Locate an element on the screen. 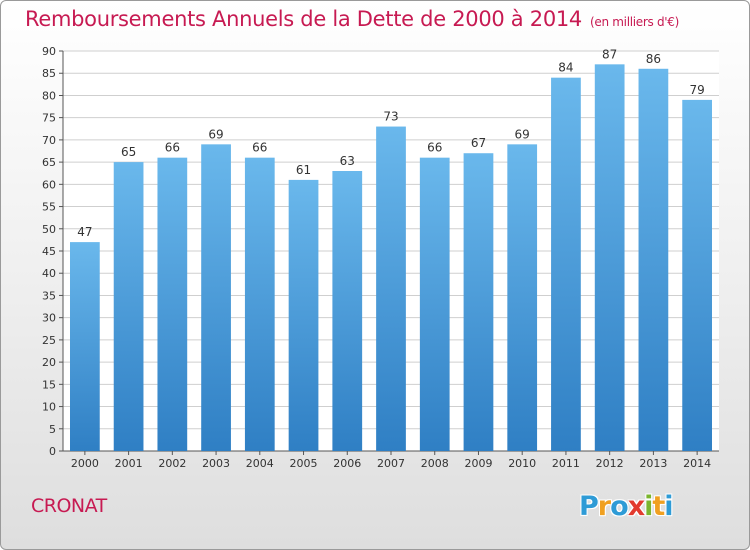  x-tick-label-2003: 2003 is located at coordinates (216, 463).